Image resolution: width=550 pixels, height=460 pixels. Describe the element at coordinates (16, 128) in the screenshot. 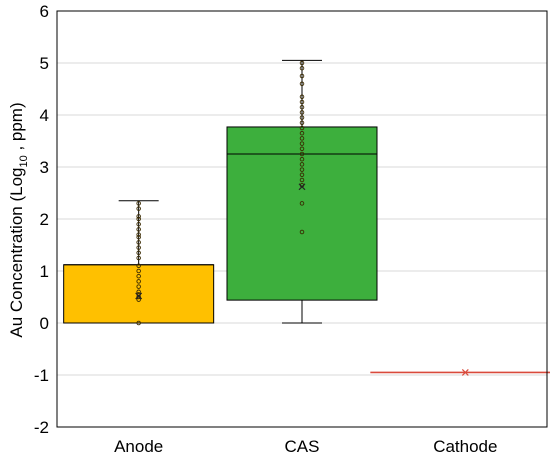

I see `y-axis-title-tail: , ppm)` at that location.